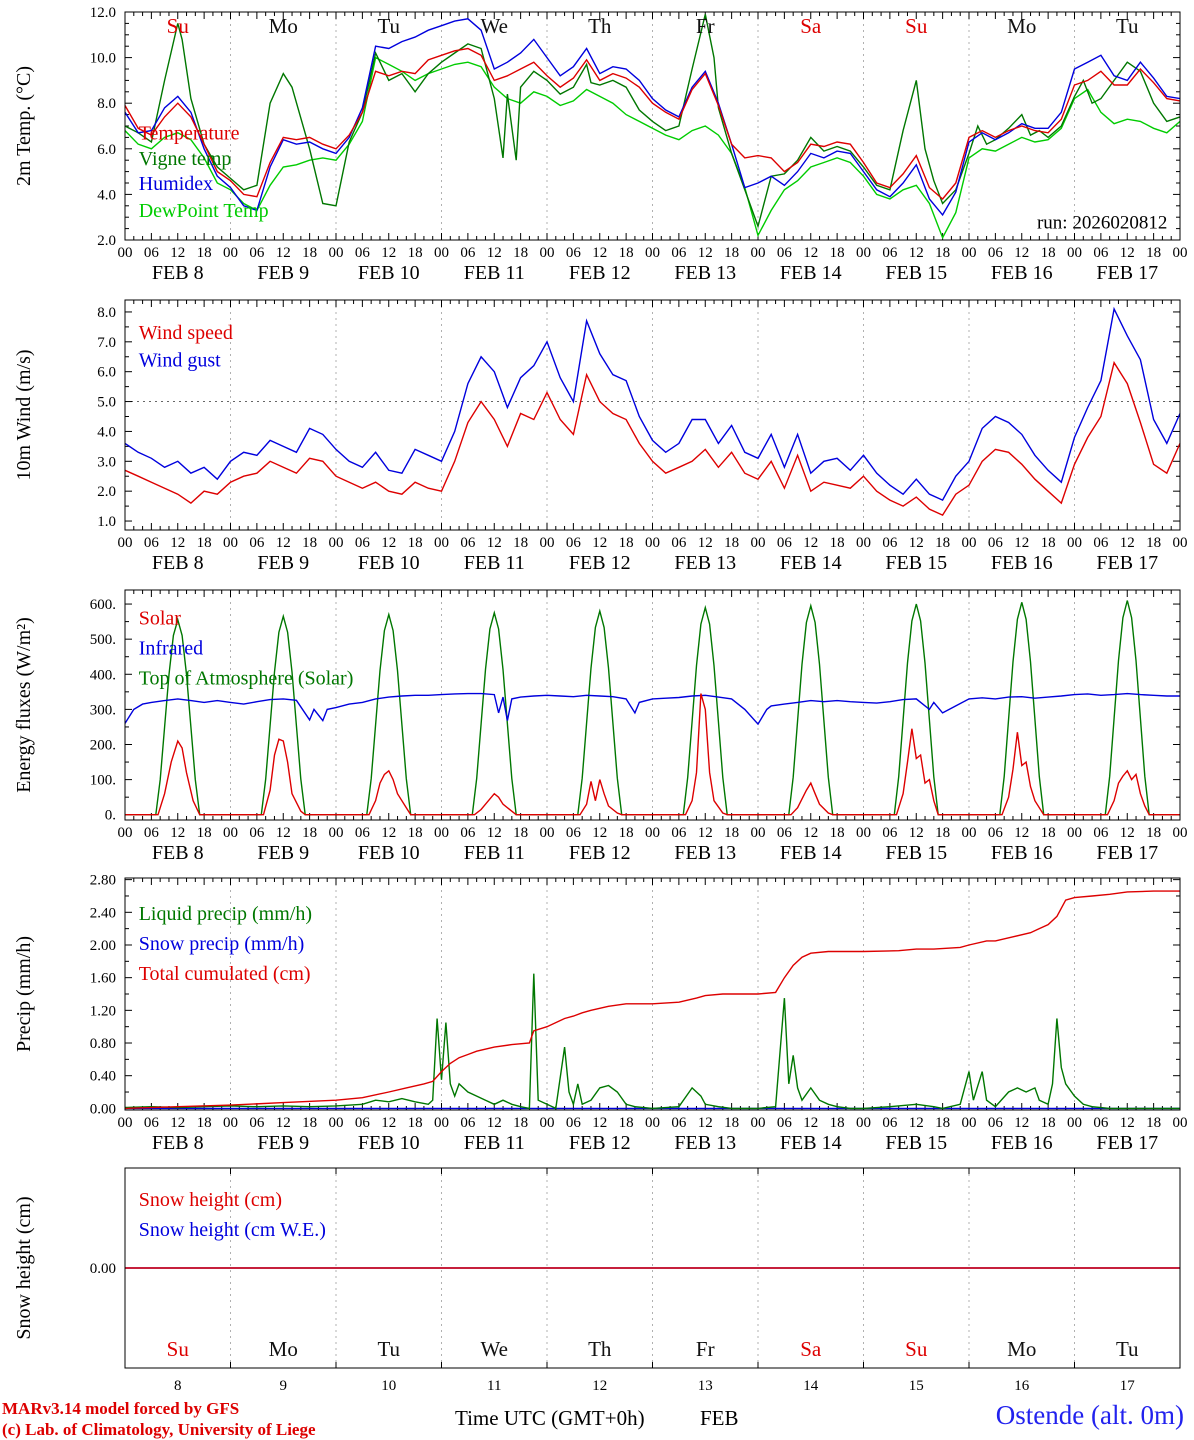 The image size is (1194, 1440). I want to click on svg-text: FEB 12, so click(600, 273).